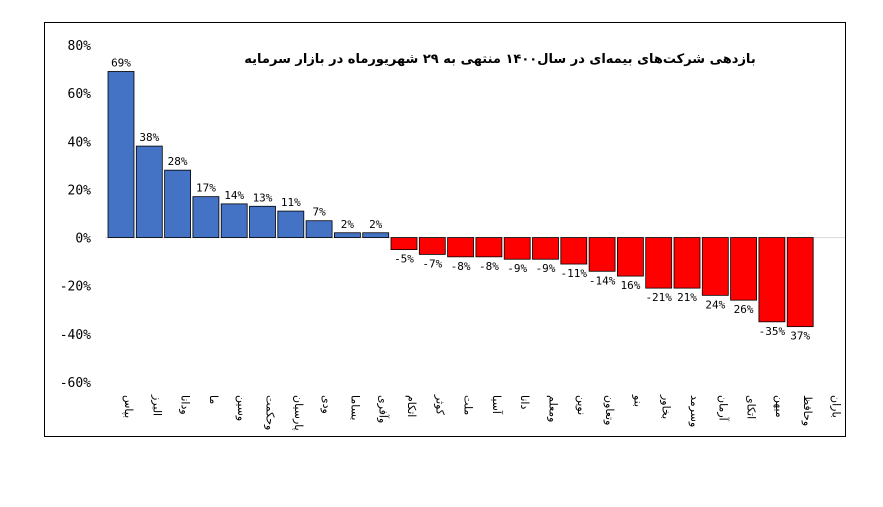 The width and height of the screenshot is (883, 507). What do you see at coordinates (80, 190) in the screenshot?
I see `y-tick-label: 20%` at bounding box center [80, 190].